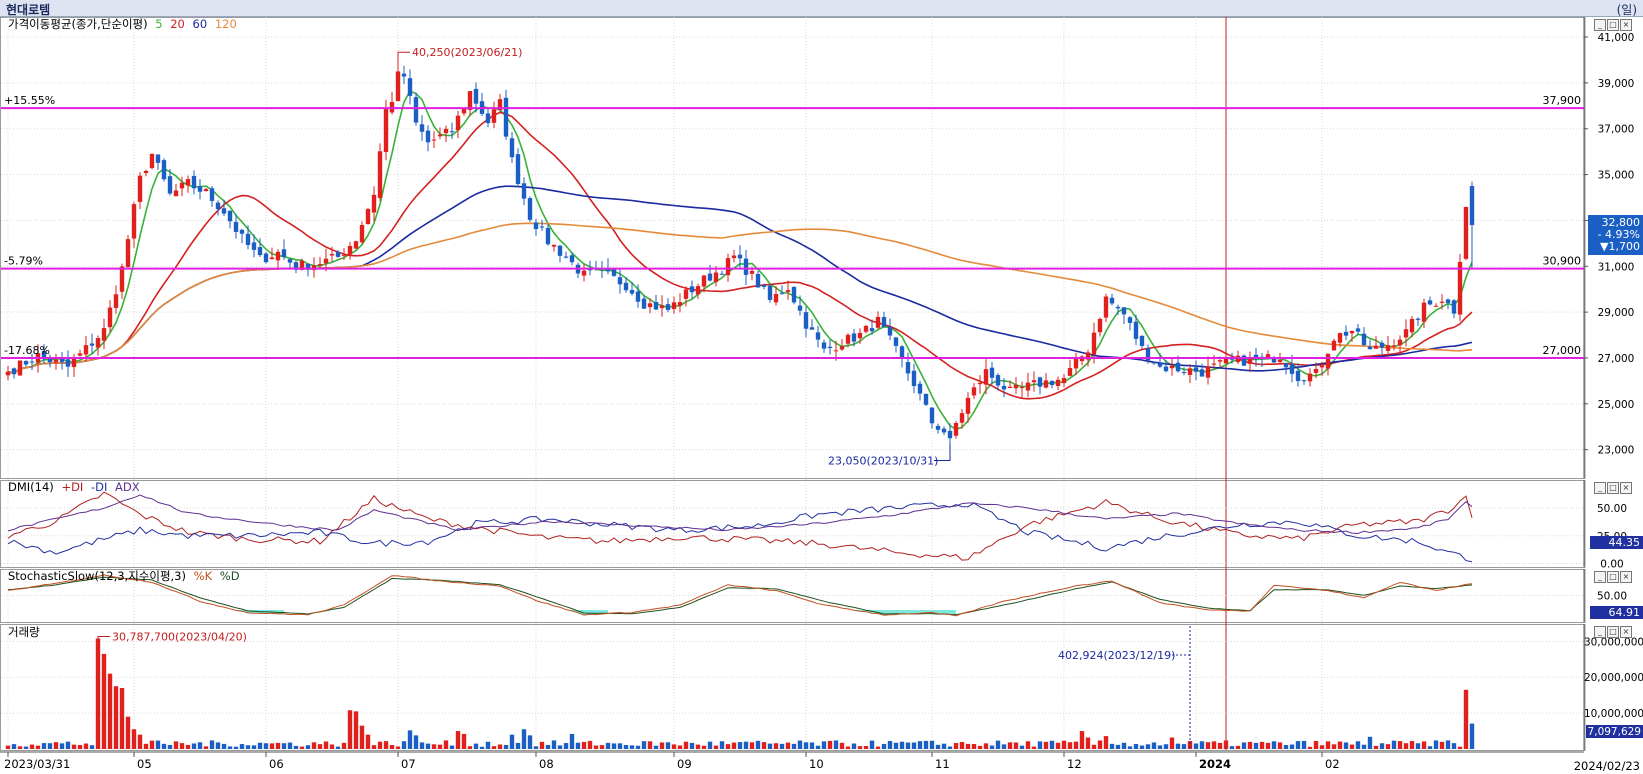 Image resolution: width=1643 pixels, height=774 pixels. What do you see at coordinates (1600, 632) in the screenshot?
I see `volume-panel-minimize-button: _` at bounding box center [1600, 632].